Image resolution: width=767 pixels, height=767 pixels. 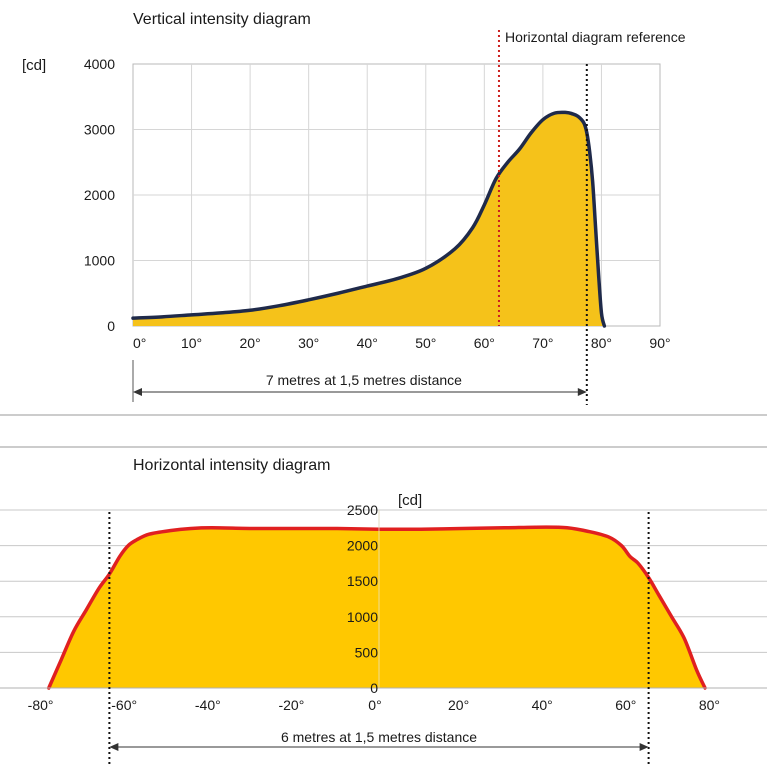 I want to click on vertical-x-tick-label: 20°, so click(x=250, y=343).